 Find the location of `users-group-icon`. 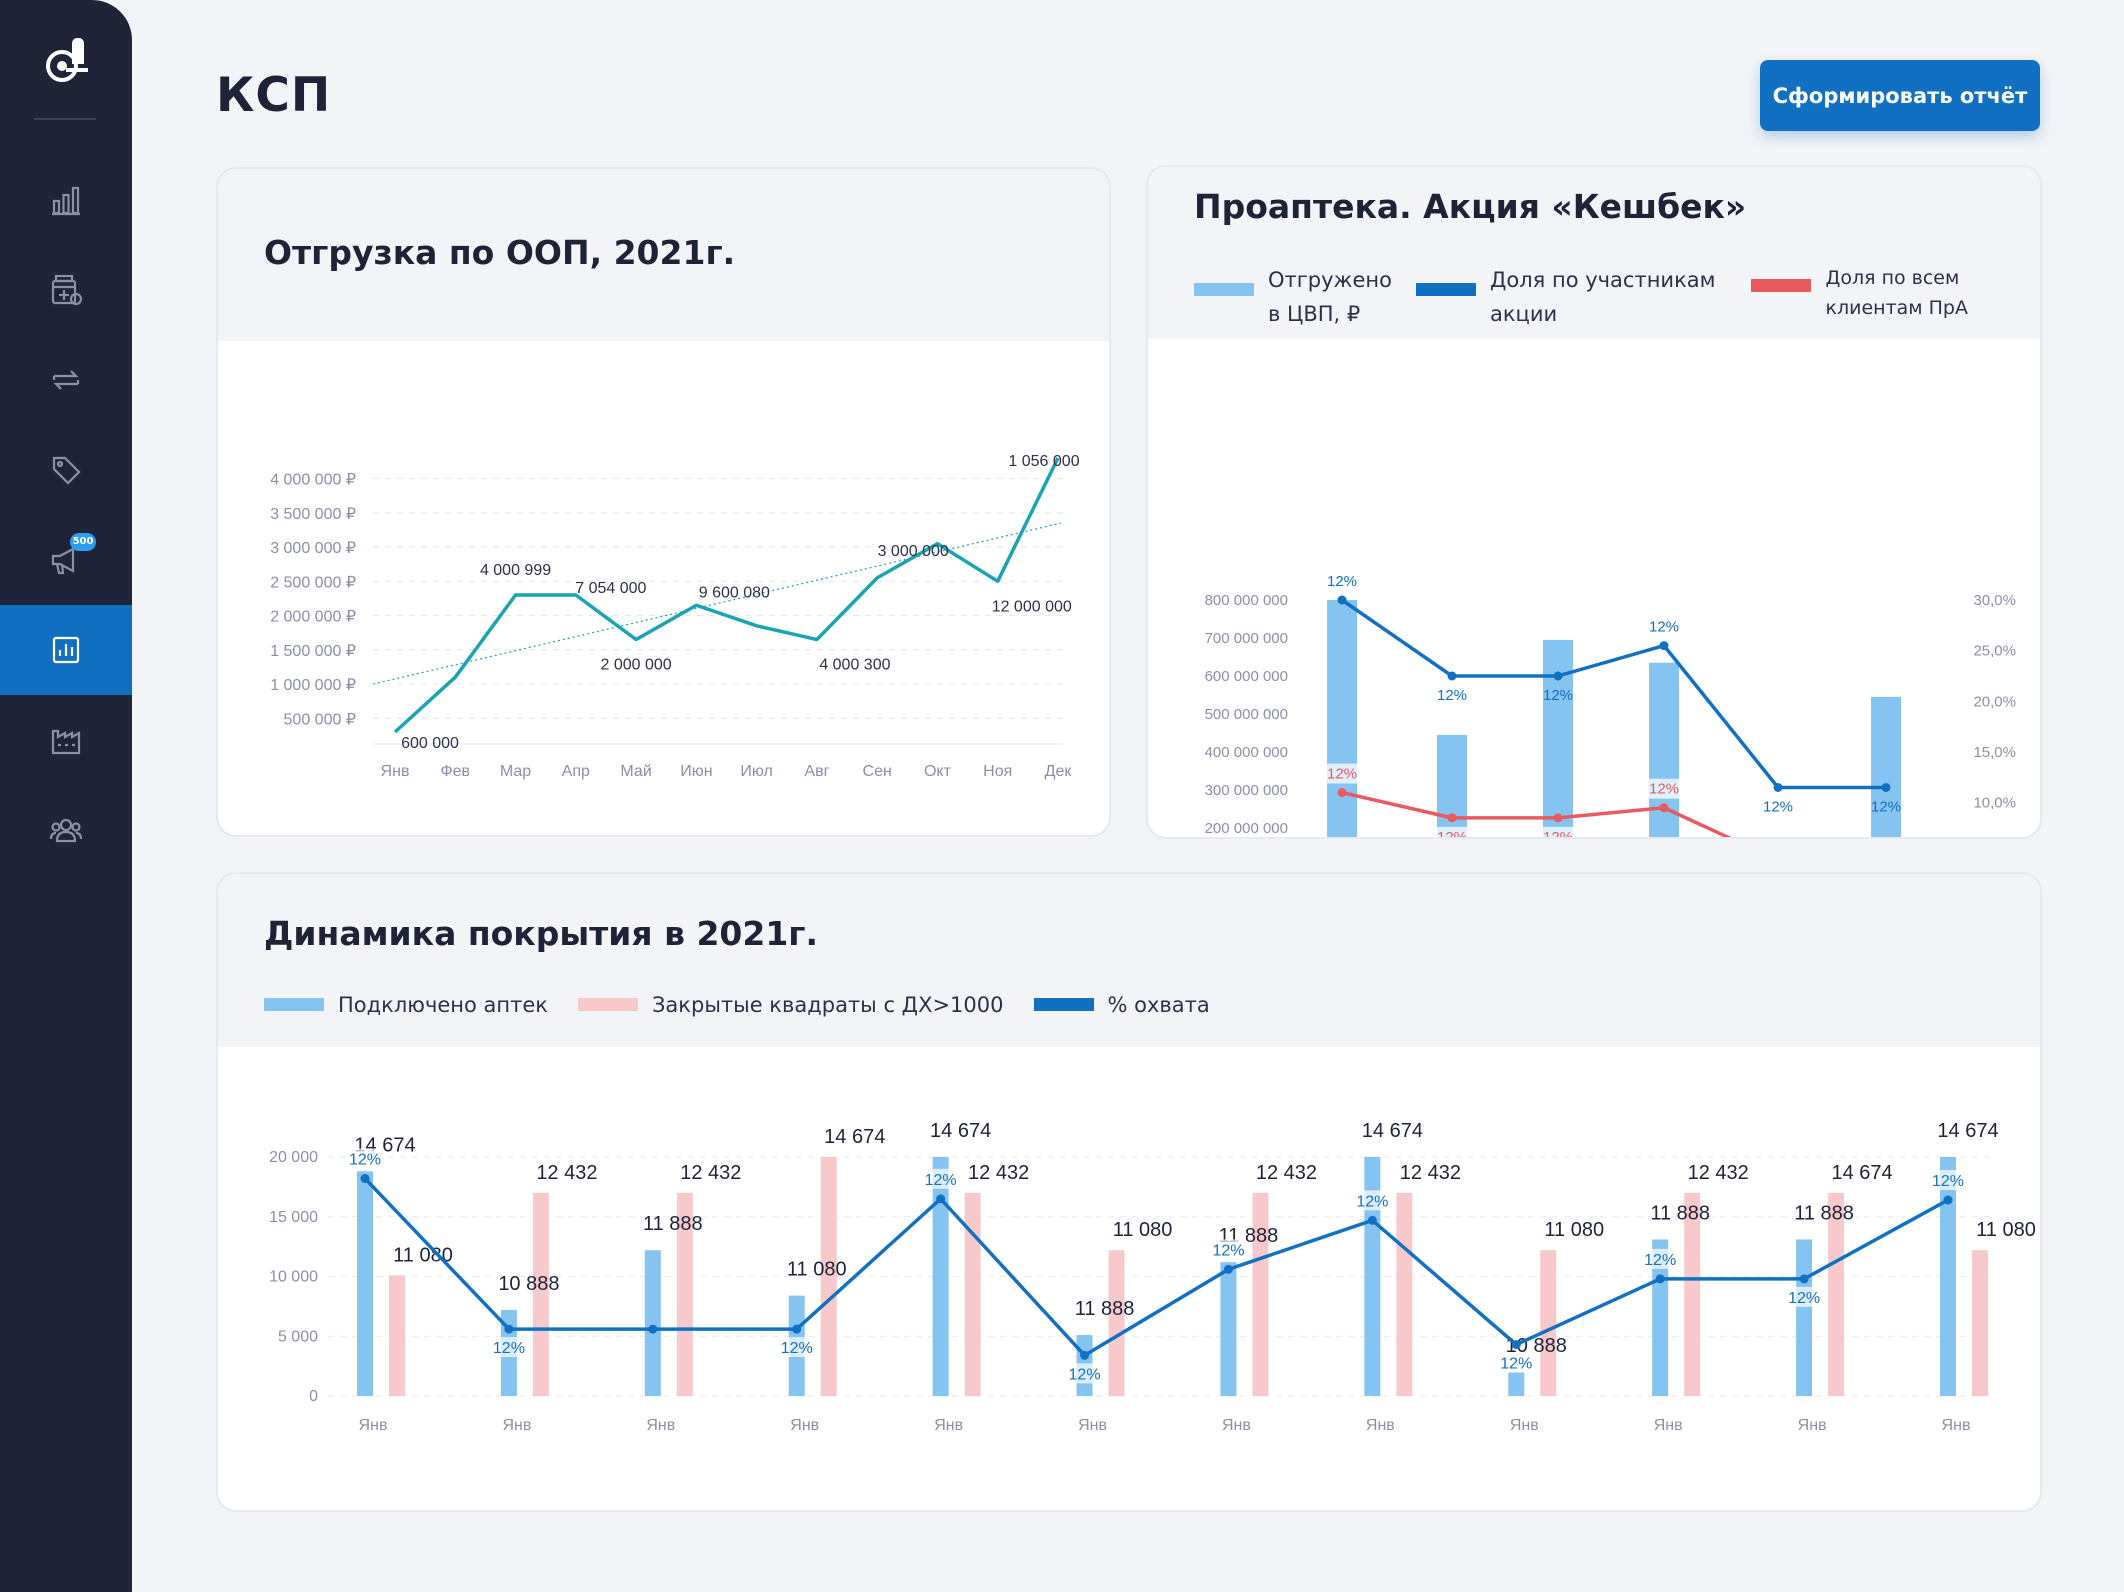

users-group-icon is located at coordinates (66, 830).